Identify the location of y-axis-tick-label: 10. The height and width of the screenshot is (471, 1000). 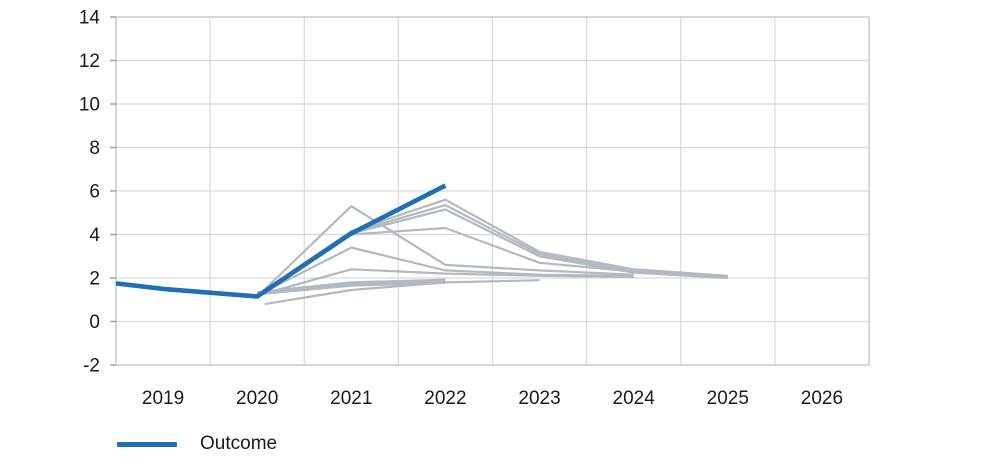
(89, 105).